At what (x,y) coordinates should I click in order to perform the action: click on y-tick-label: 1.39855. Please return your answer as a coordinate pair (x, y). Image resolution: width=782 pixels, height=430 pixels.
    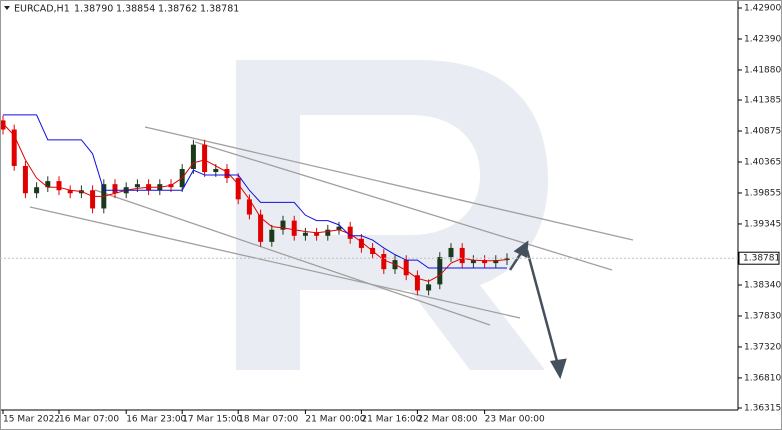
    Looking at the image, I should click on (762, 193).